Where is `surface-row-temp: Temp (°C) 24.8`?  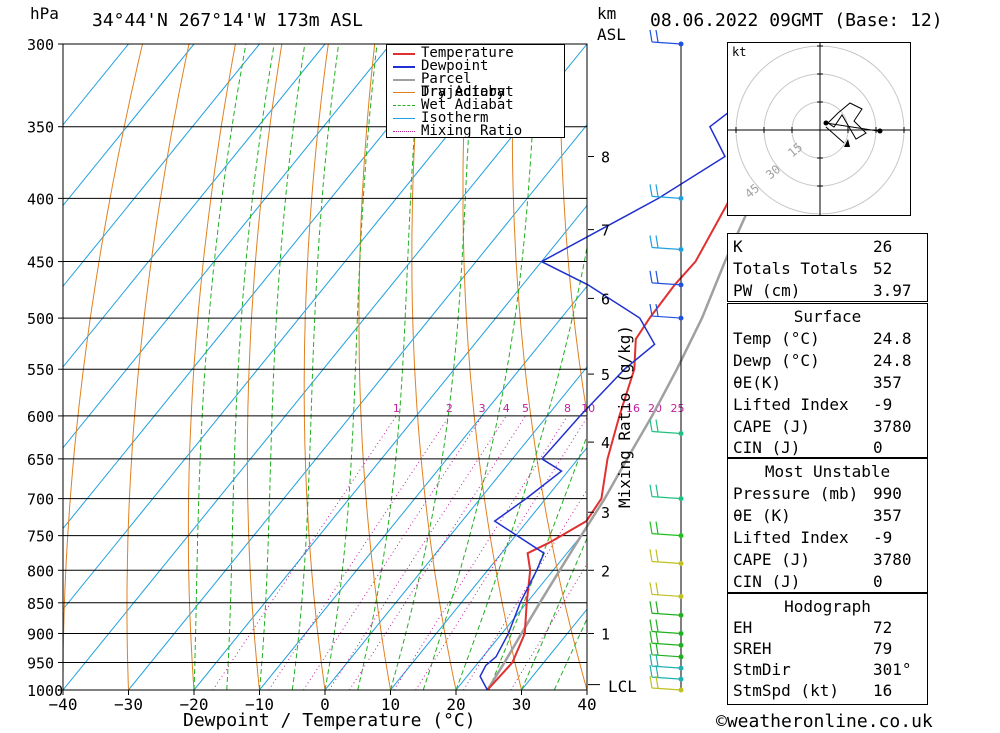 surface-row-temp: Temp (°C) 24.8 is located at coordinates (822, 338).